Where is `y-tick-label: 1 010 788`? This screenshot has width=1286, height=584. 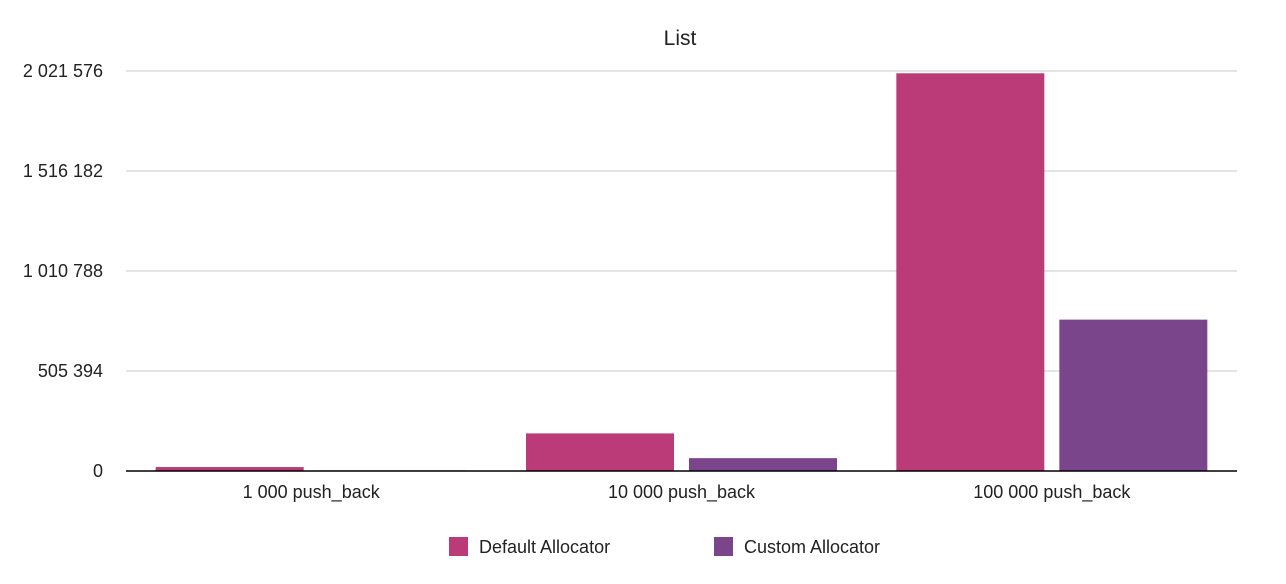 y-tick-label: 1 010 788 is located at coordinates (63, 271).